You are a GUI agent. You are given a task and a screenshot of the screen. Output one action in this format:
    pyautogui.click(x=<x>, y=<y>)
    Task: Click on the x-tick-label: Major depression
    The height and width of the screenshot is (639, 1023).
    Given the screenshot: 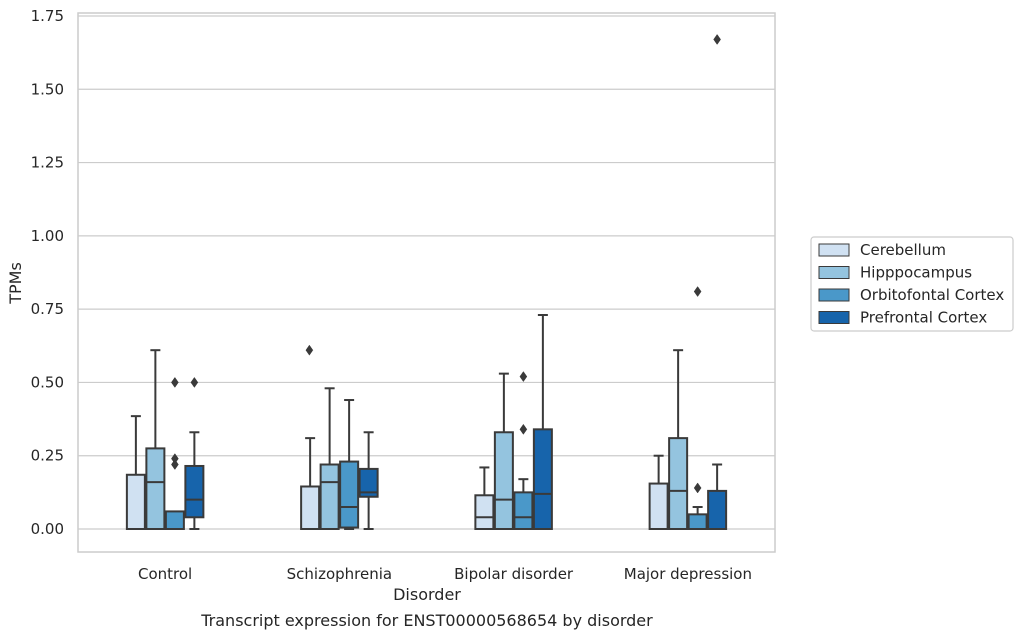 What is the action you would take?
    pyautogui.click(x=688, y=574)
    